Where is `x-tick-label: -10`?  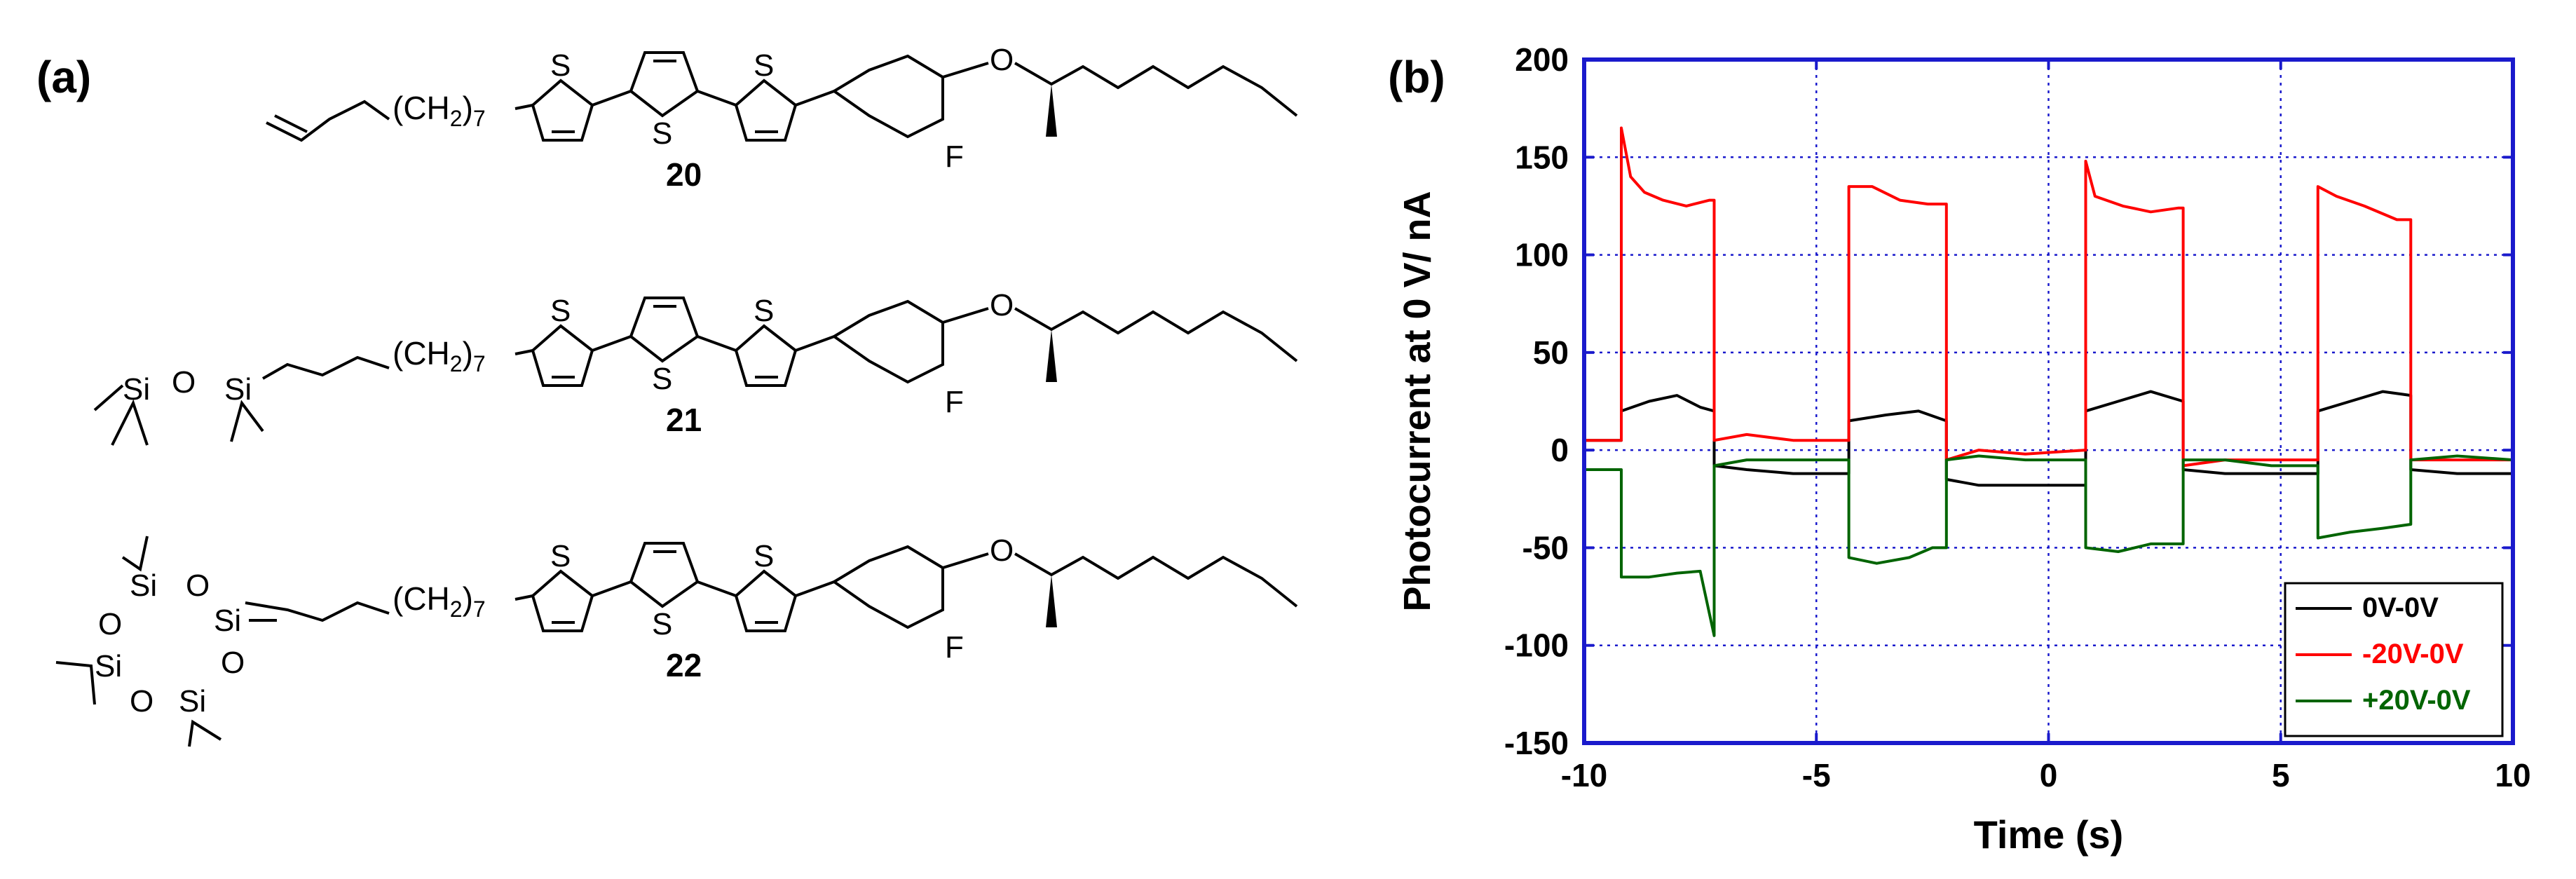
x-tick-label: -10 is located at coordinates (1584, 775).